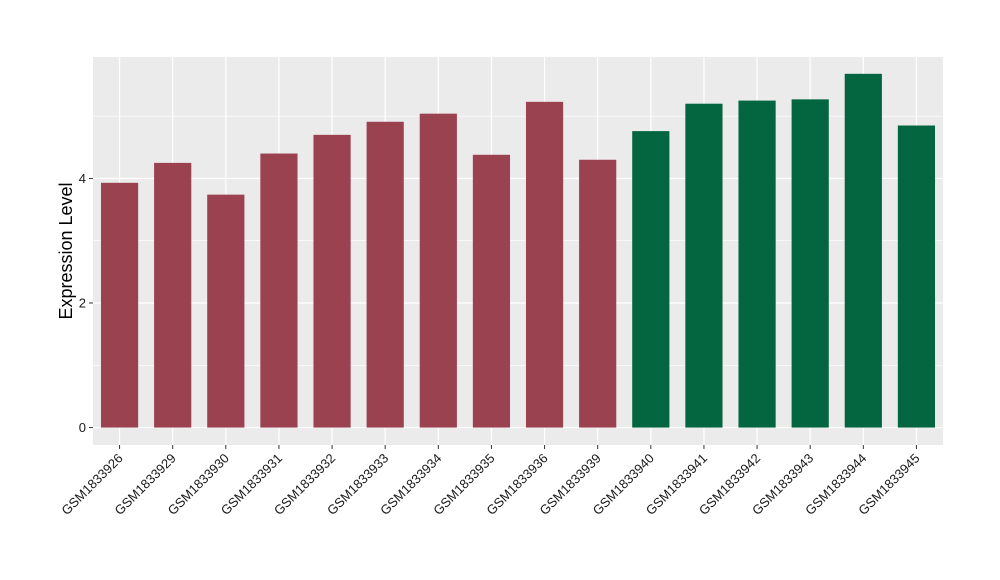  Describe the element at coordinates (385, 274) in the screenshot. I see `bar-GSM1833933` at that location.